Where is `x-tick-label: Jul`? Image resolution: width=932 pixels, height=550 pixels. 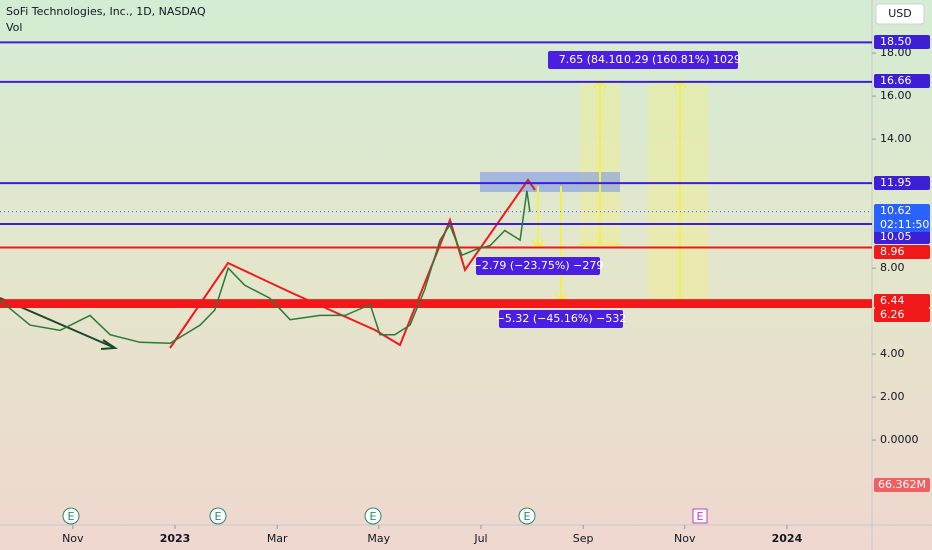 x-tick-label: Jul is located at coordinates (480, 538).